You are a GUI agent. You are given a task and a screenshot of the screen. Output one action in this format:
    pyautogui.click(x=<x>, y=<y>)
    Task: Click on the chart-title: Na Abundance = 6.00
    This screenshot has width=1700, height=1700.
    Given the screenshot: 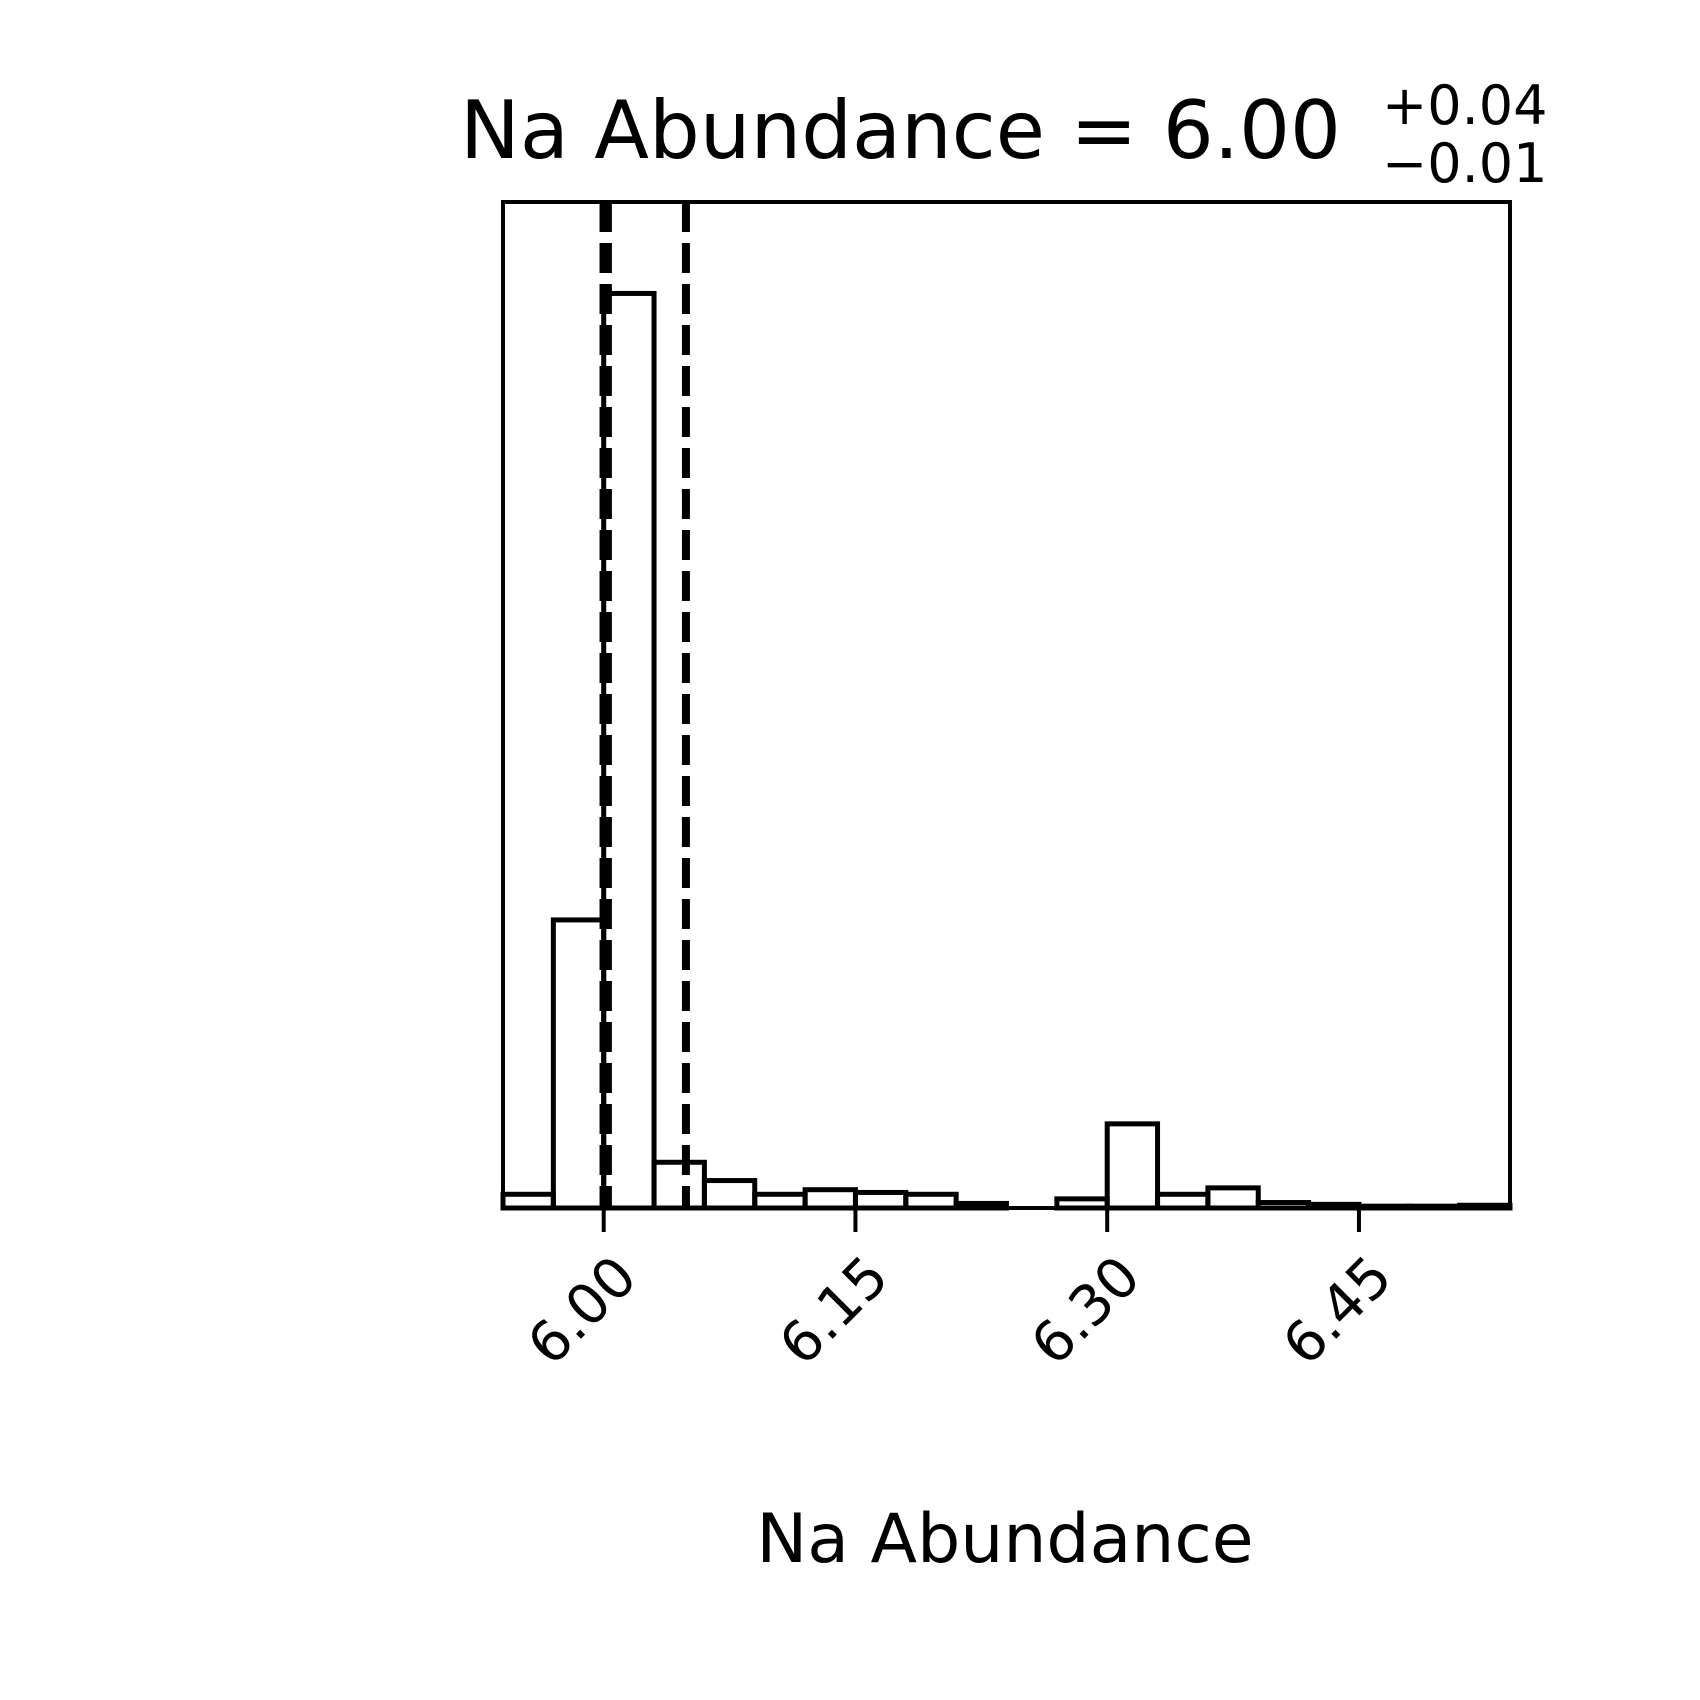 What is the action you would take?
    pyautogui.click(x=900, y=130)
    